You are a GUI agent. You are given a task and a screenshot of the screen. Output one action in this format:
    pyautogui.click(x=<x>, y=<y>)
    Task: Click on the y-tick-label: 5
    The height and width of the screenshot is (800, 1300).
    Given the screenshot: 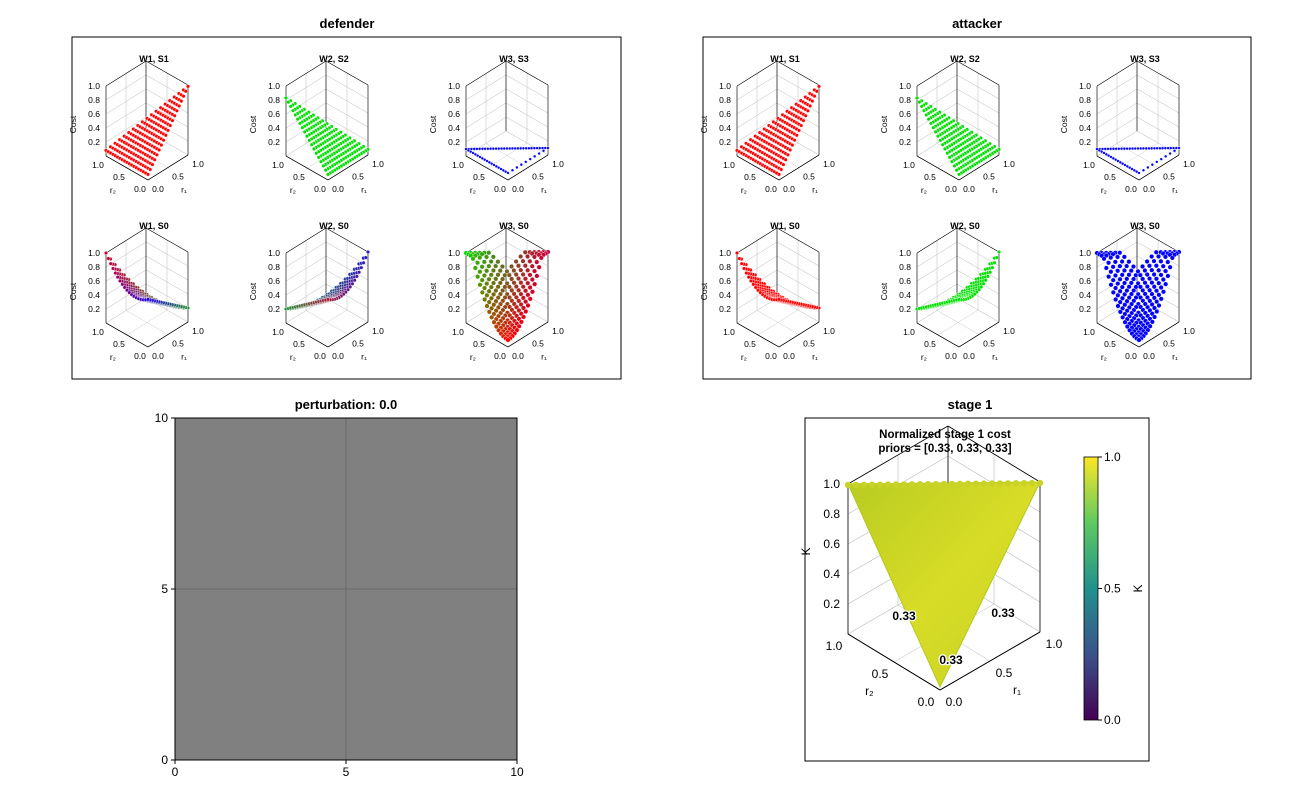 What is the action you would take?
    pyautogui.click(x=164, y=589)
    